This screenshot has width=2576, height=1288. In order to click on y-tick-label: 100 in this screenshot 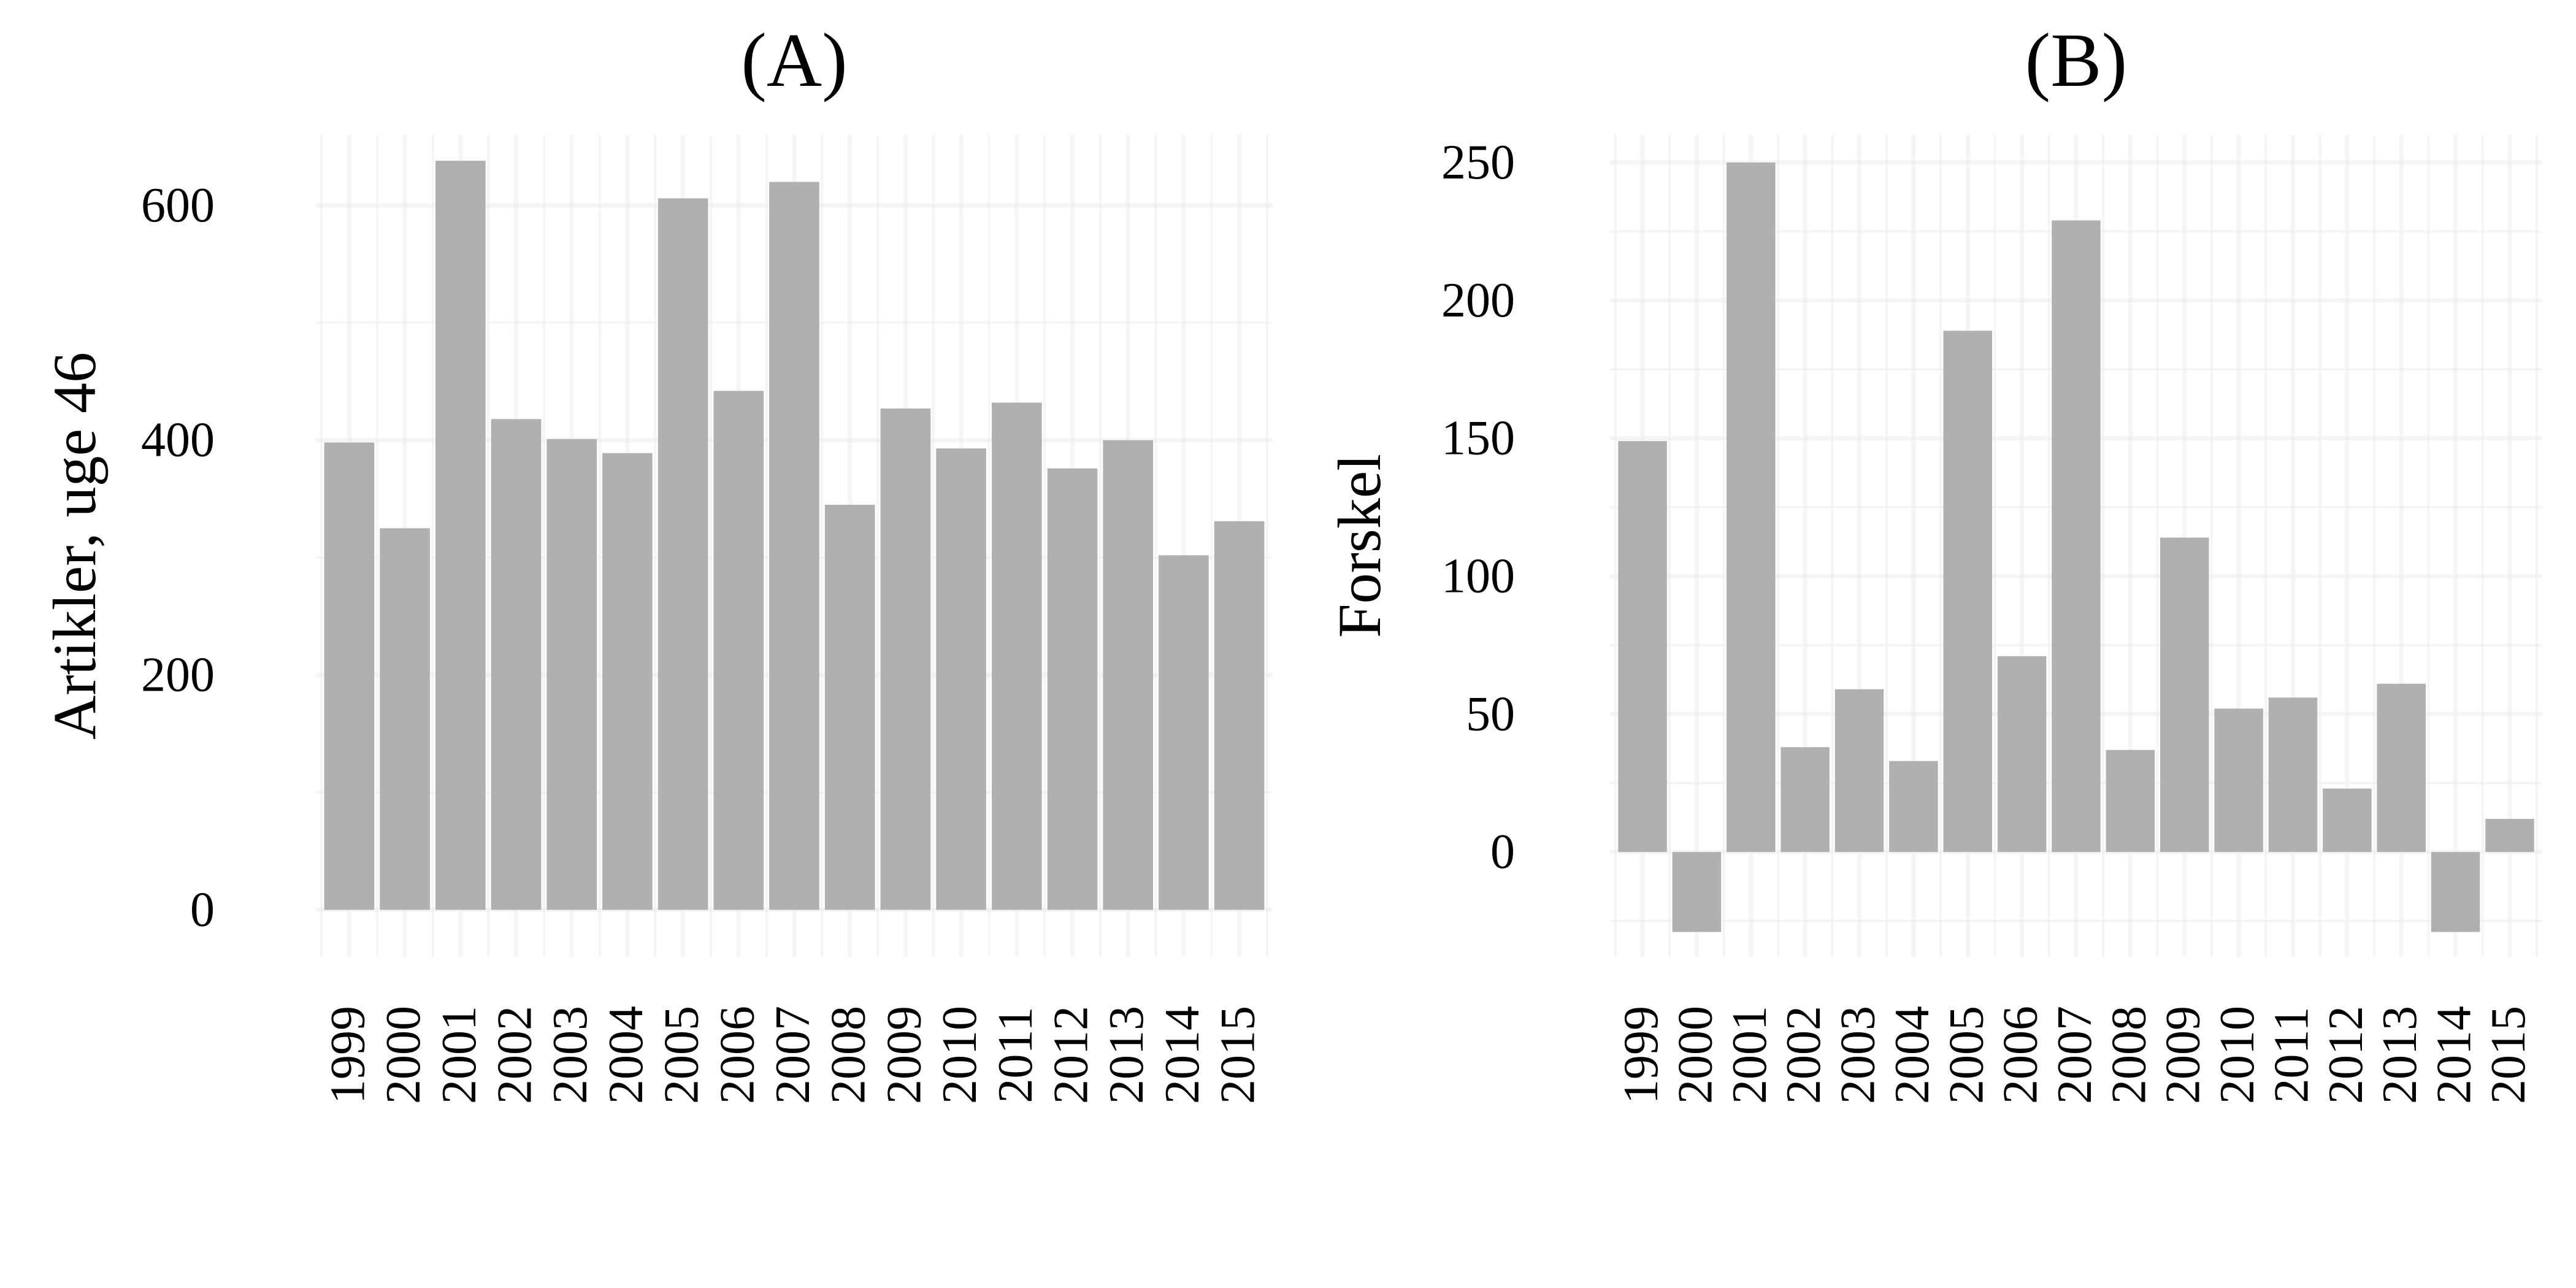, I will do `click(1478, 576)`.